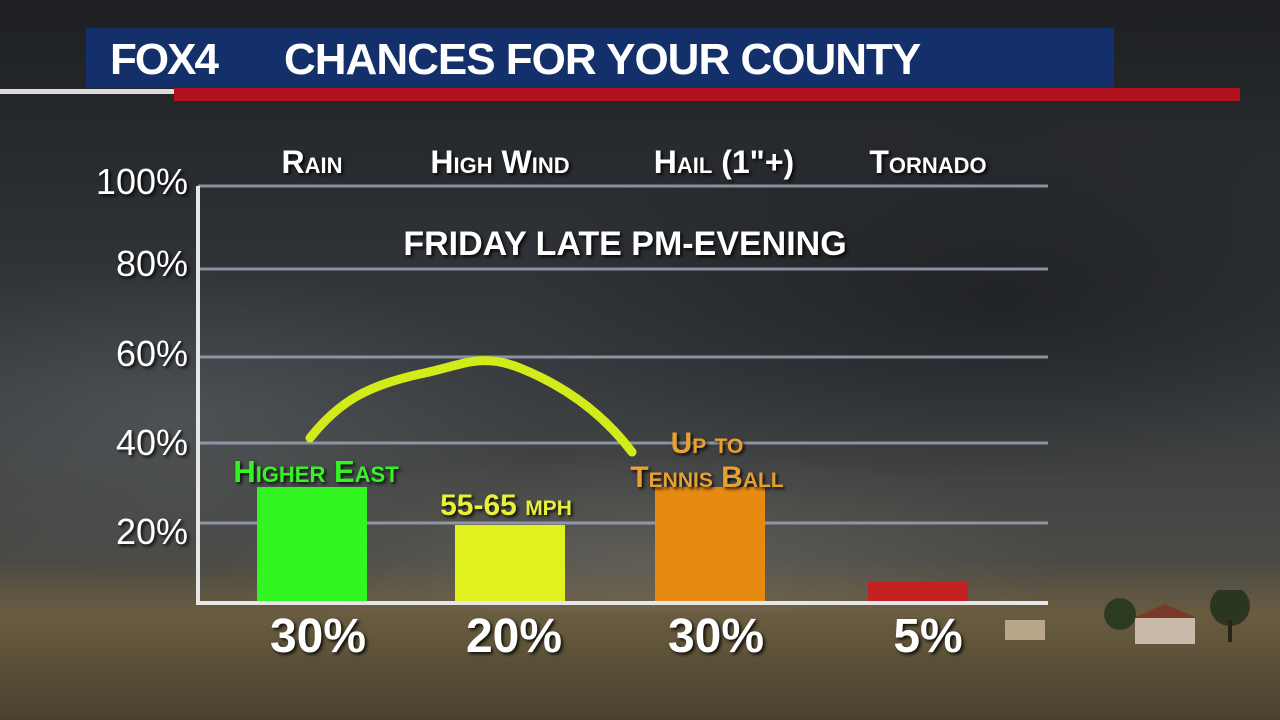 This screenshot has width=1280, height=720. Describe the element at coordinates (151, 442) in the screenshot. I see `y-tick-40: 40%` at that location.